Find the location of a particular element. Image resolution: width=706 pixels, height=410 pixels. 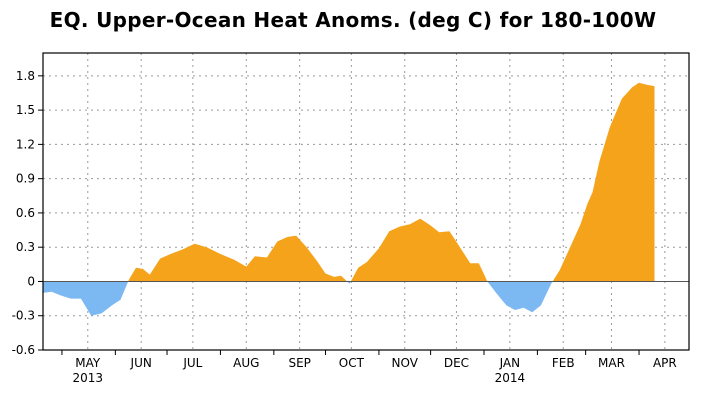

y-tick-label: 0 is located at coordinates (31, 281).